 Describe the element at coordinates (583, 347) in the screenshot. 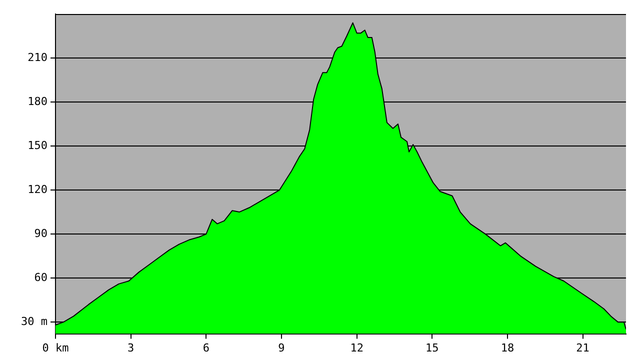

I see `x-tick-label: 21` at that location.